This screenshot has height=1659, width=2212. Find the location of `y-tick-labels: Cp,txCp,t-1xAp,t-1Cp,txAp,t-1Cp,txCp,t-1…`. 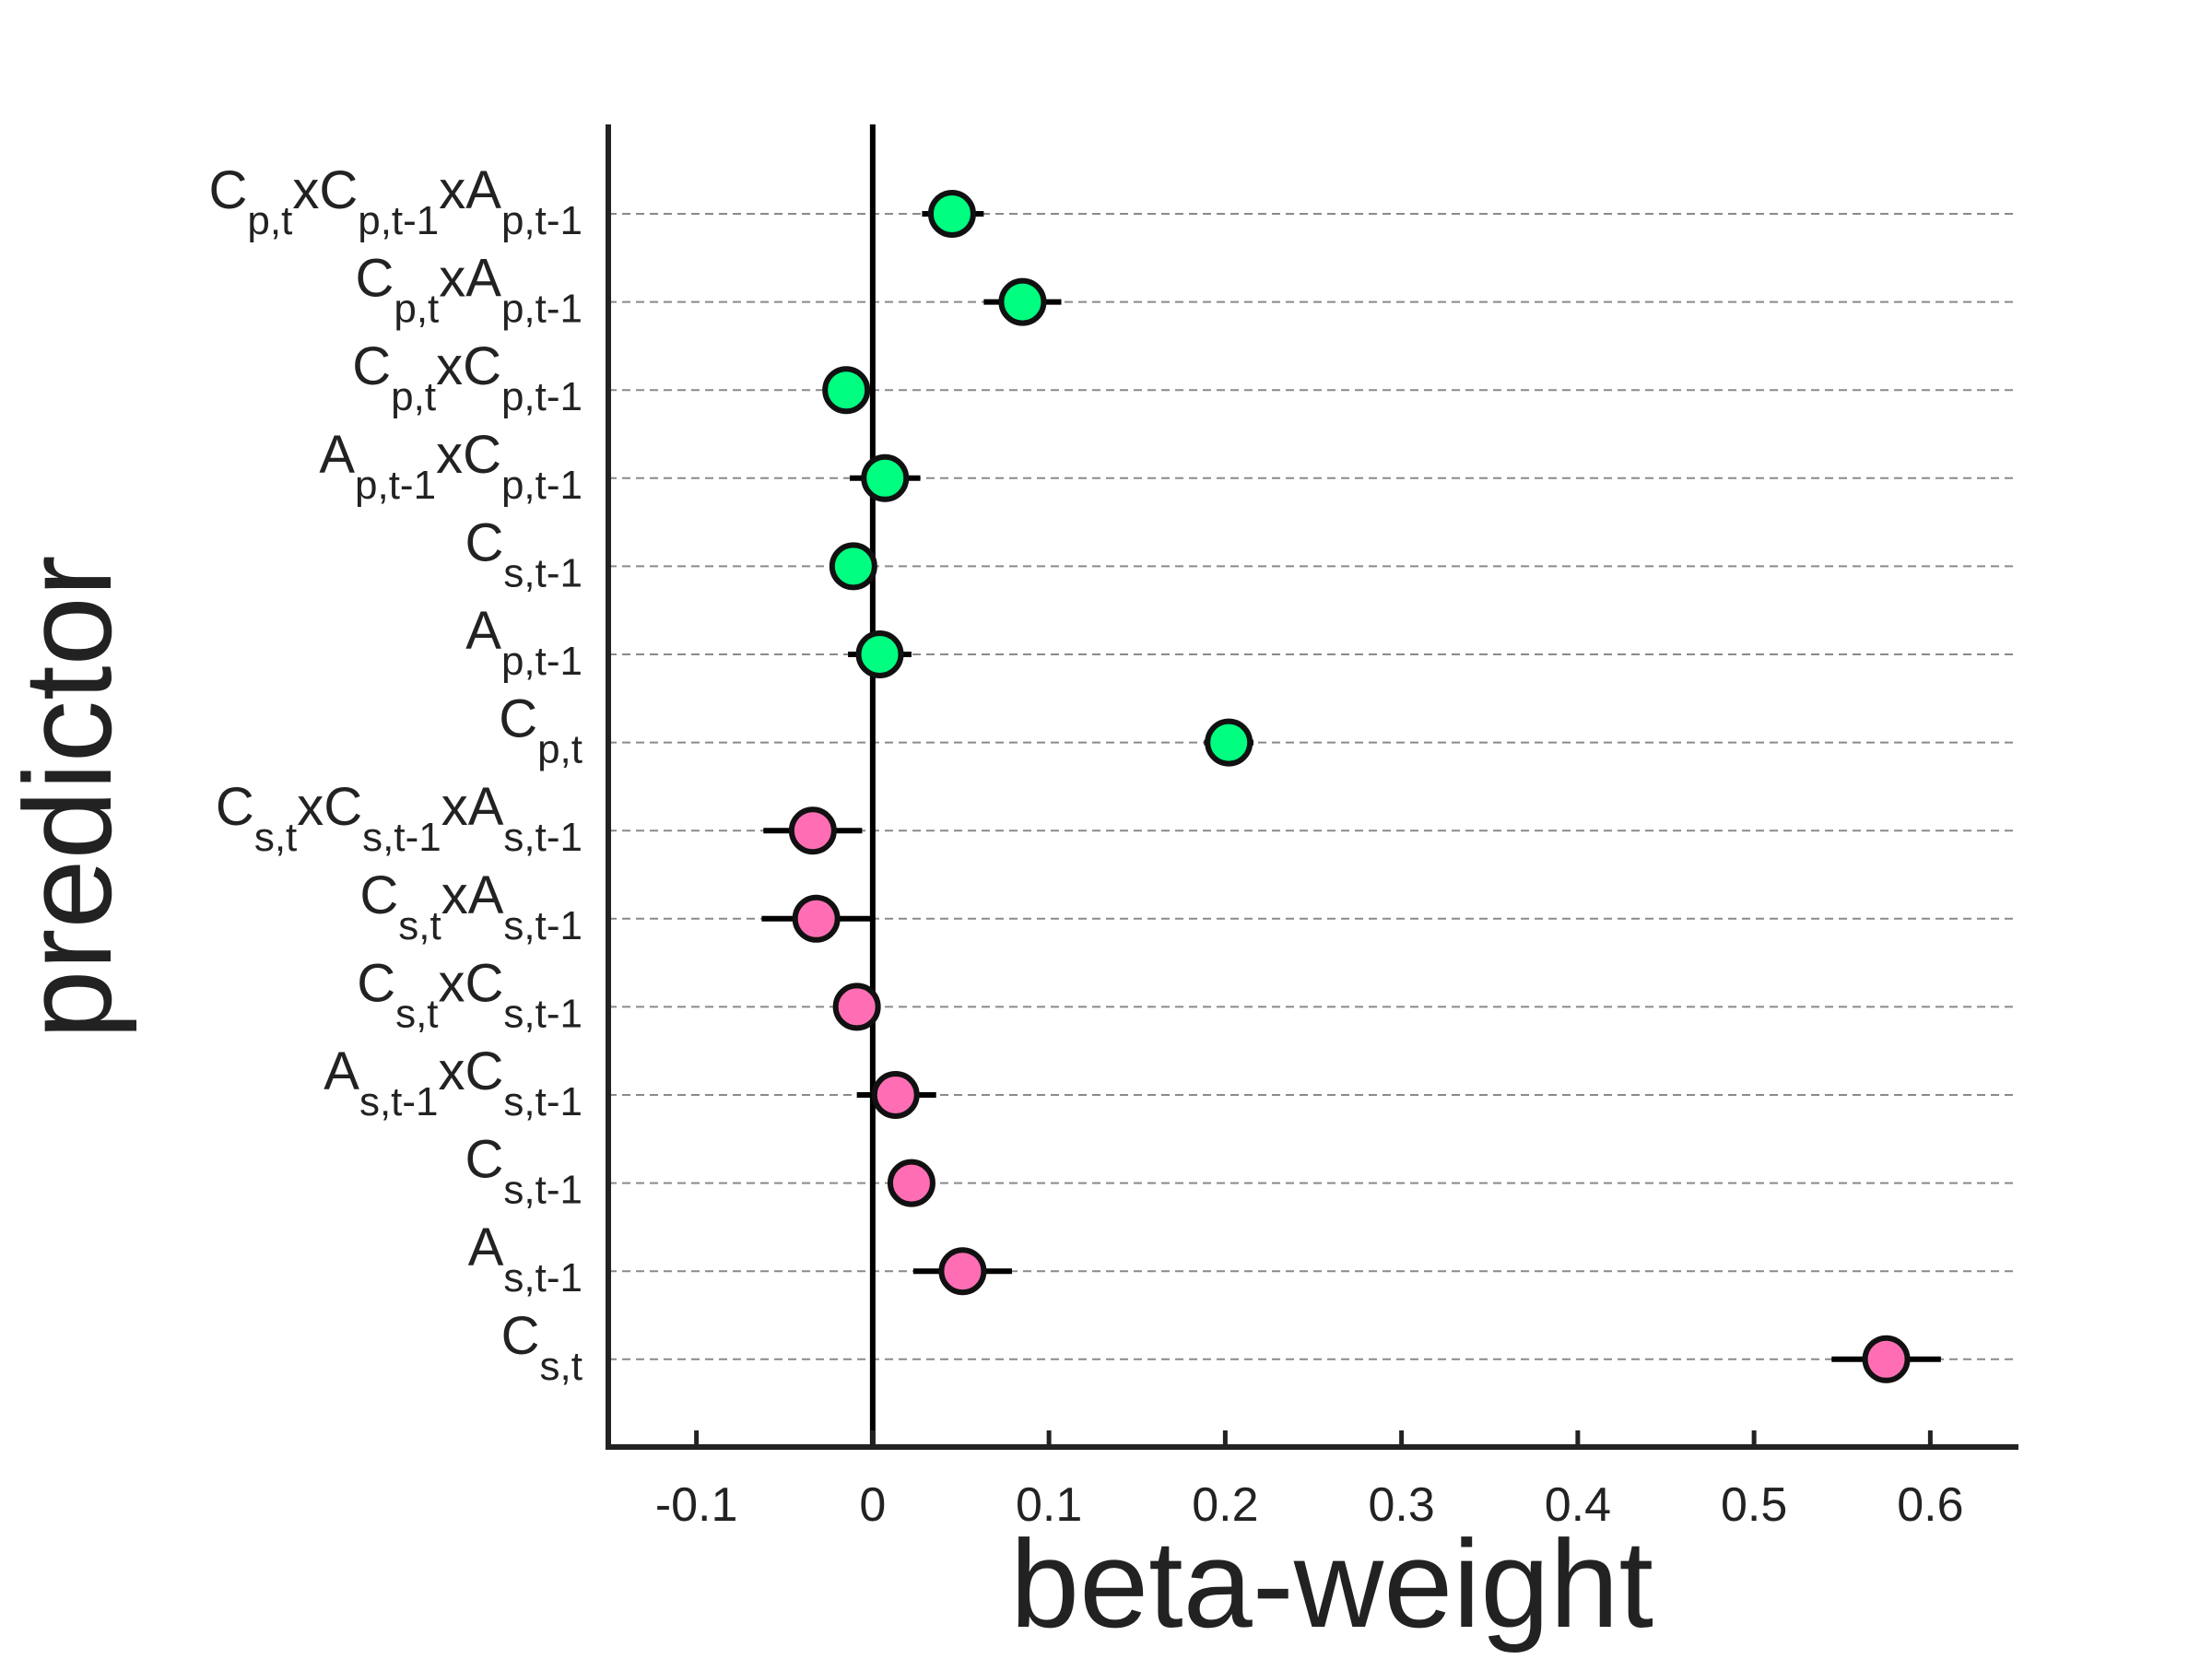

y-tick-labels: Cp,txCp,t-1xAp,t-1Cp,txAp,t-1Cp,txCp,t-1… is located at coordinates (395, 774).